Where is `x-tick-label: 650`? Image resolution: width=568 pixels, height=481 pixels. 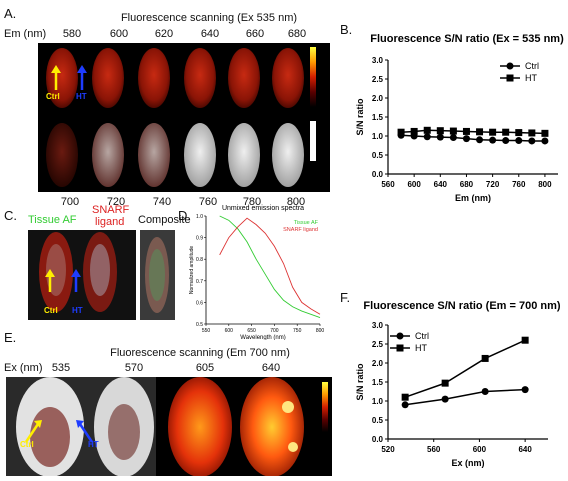
x-tick-label: 650 is located at coordinates (251, 331).